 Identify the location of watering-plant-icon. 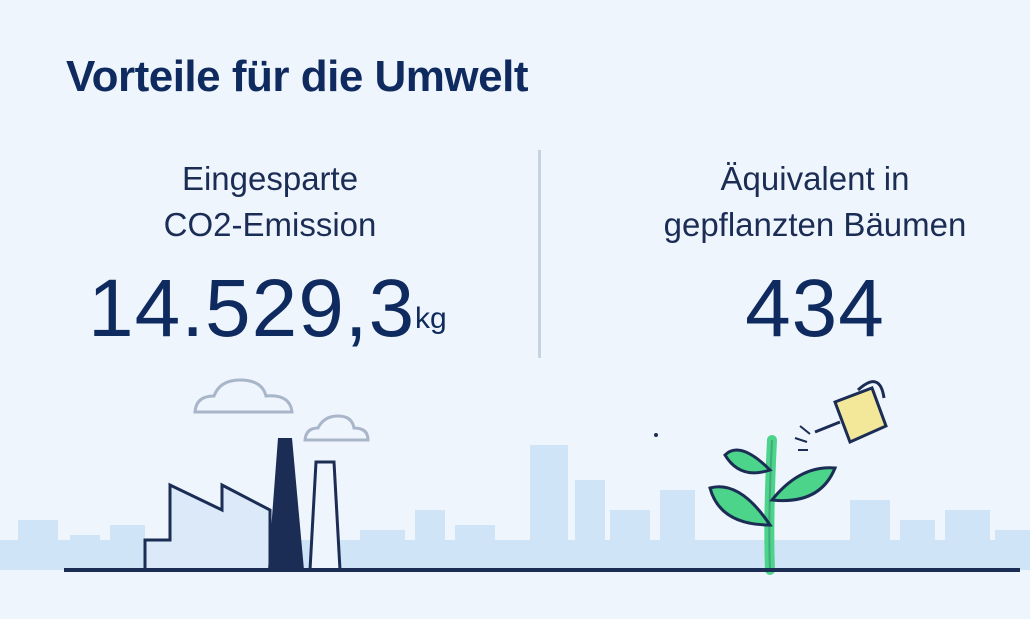
(798, 477).